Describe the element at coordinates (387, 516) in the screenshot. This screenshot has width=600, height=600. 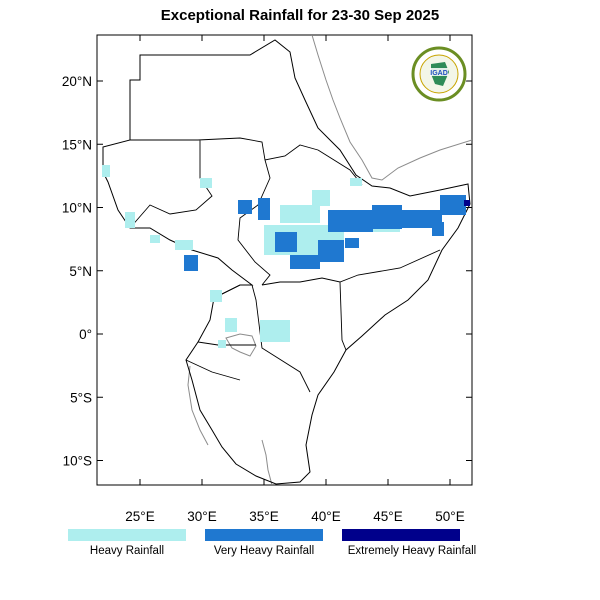
I see `lon-label: 45°E` at that location.